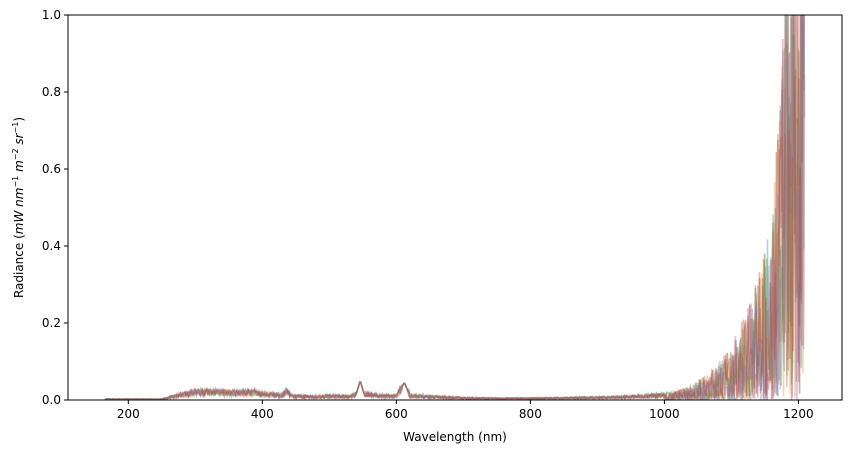 The width and height of the screenshot is (851, 453). I want to click on y-axis-label-base: Radiance (, so click(19, 266).